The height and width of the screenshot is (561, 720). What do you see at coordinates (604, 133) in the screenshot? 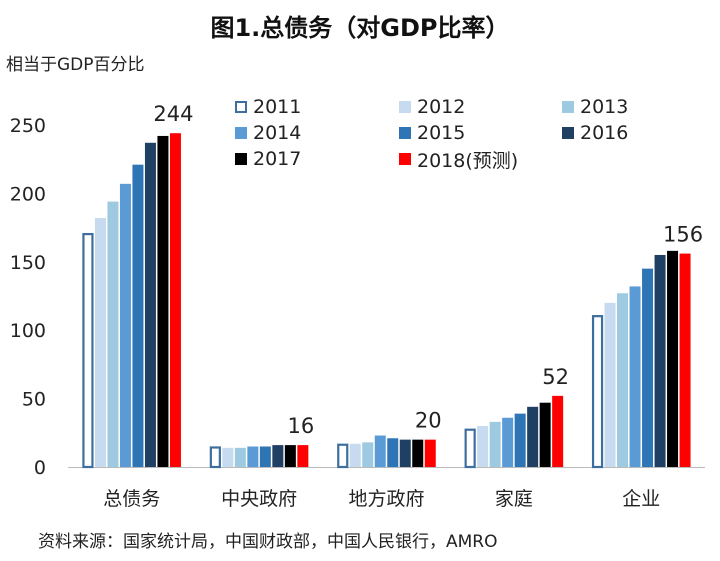
I see `legend-label: 2016` at bounding box center [604, 133].